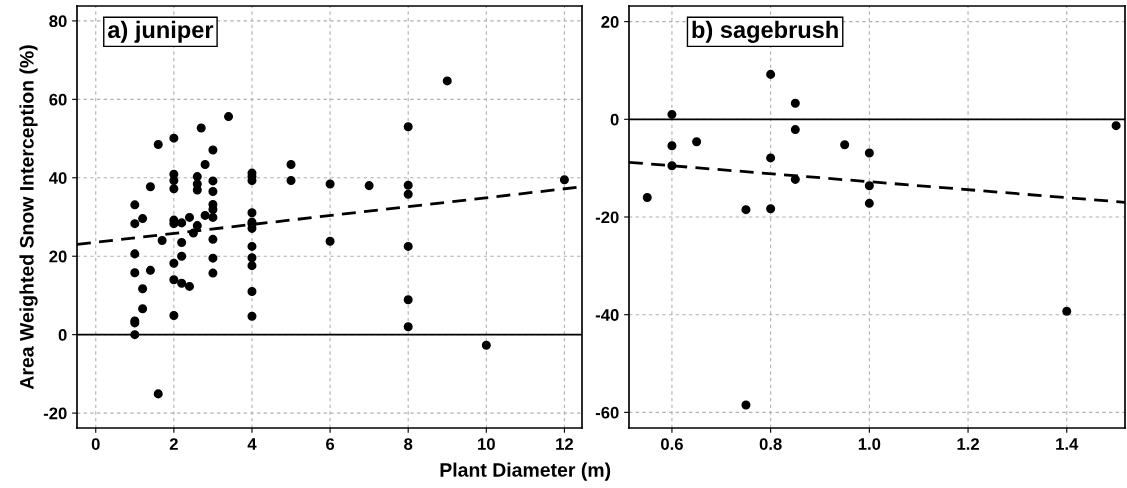  What do you see at coordinates (770, 444) in the screenshot?
I see `x-tick-label: 0.8` at bounding box center [770, 444].